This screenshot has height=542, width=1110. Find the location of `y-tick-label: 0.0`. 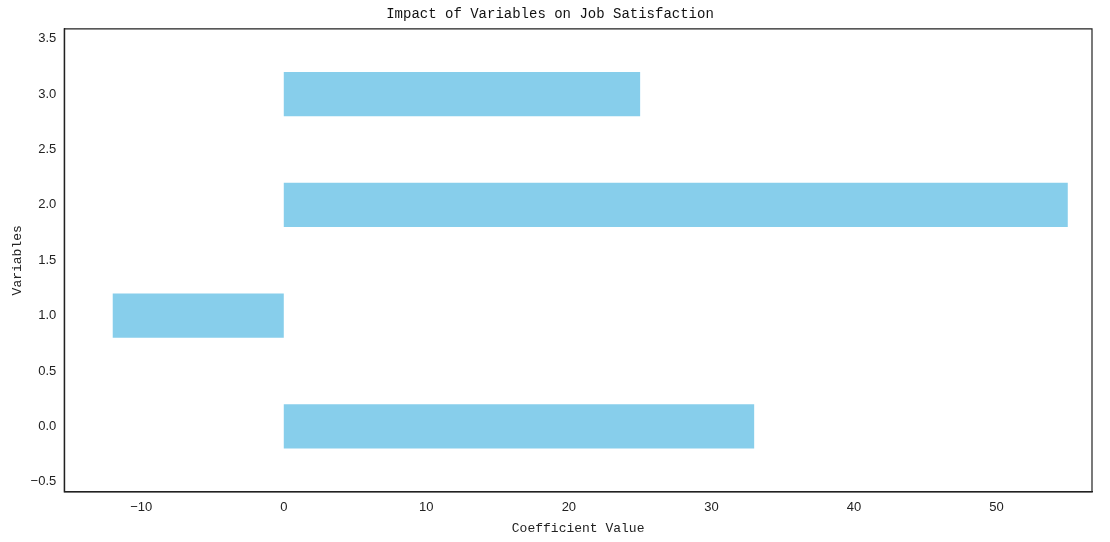

y-tick-label: 0.0 is located at coordinates (47, 426).